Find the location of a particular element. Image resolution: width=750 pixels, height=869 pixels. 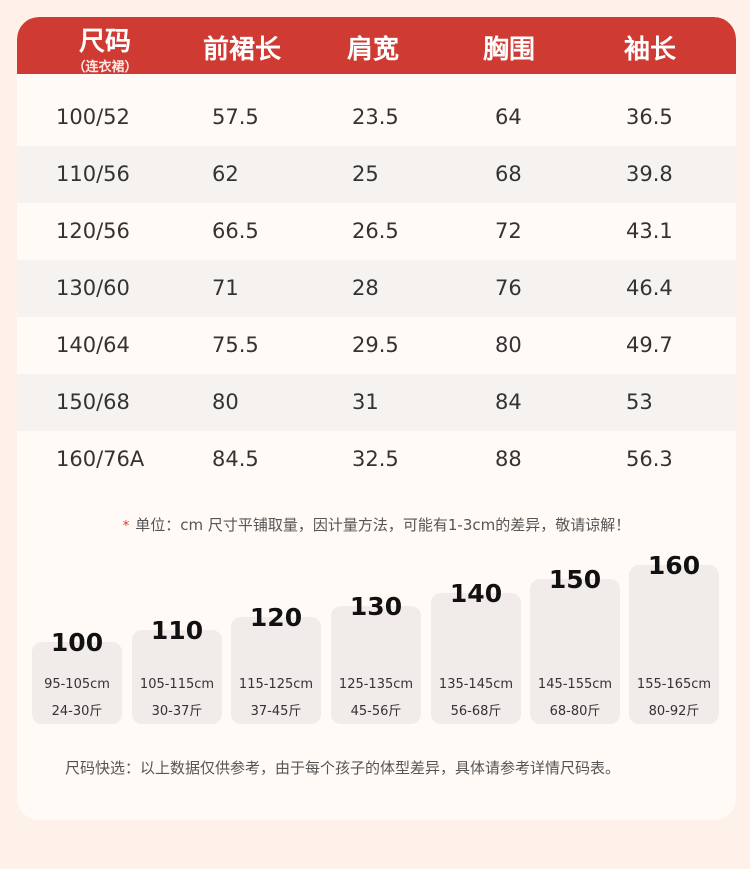

cell-shoulder-width: 25 is located at coordinates (365, 174).